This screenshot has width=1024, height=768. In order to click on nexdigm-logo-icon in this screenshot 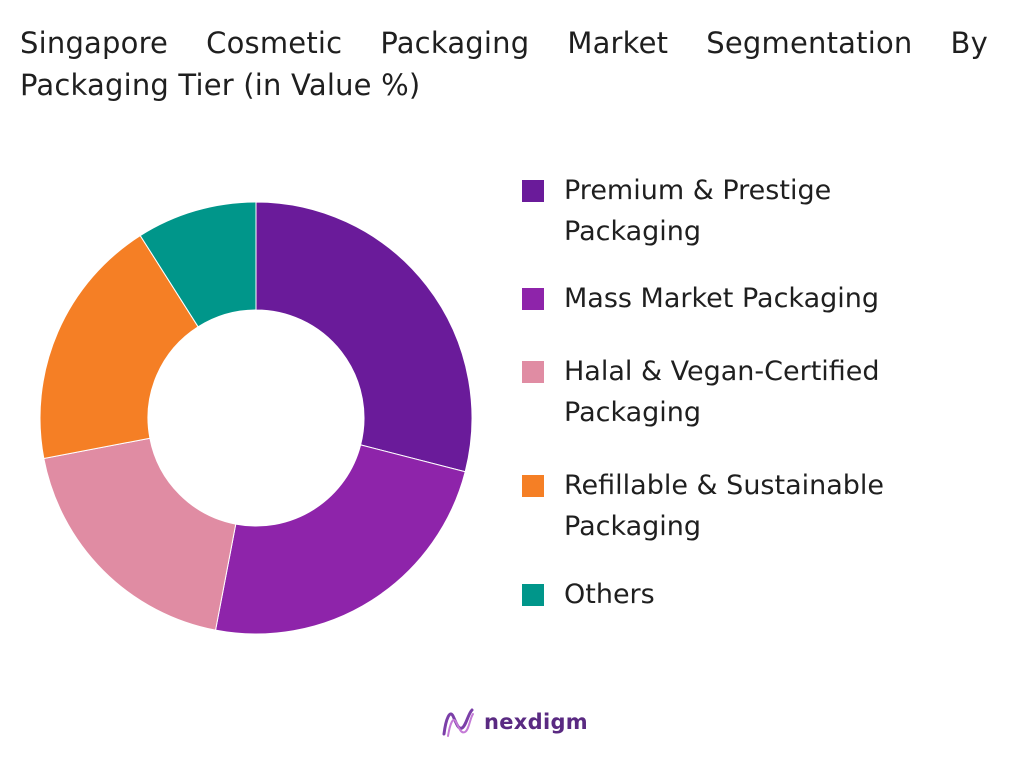, I will do `click(458, 722)`.